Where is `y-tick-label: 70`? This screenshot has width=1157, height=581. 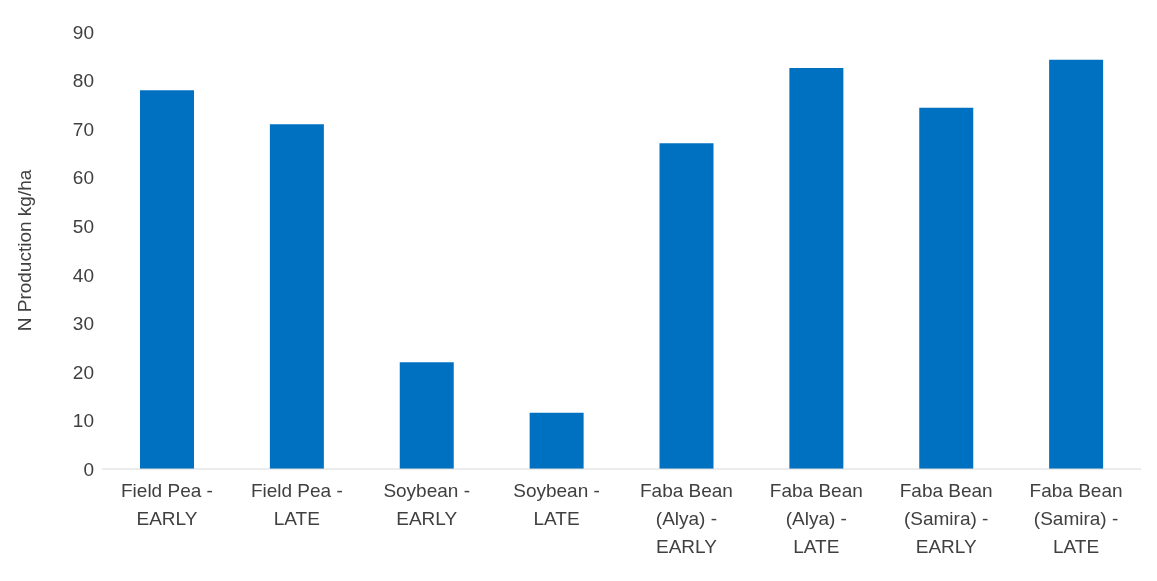 y-tick-label: 70 is located at coordinates (83, 129).